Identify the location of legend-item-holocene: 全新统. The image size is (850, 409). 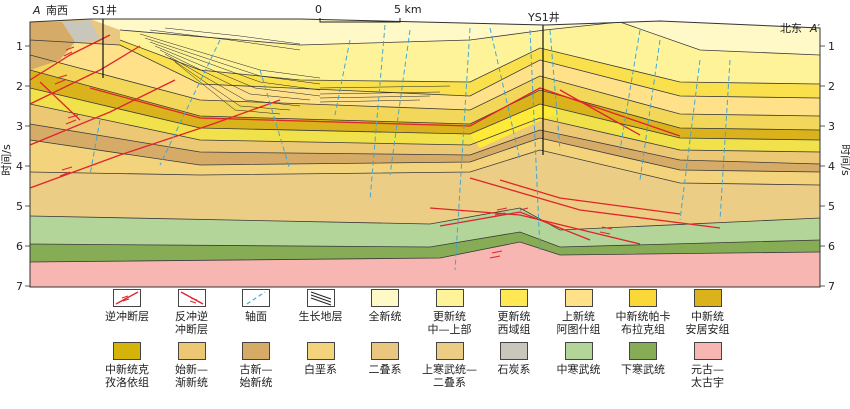
(385, 306).